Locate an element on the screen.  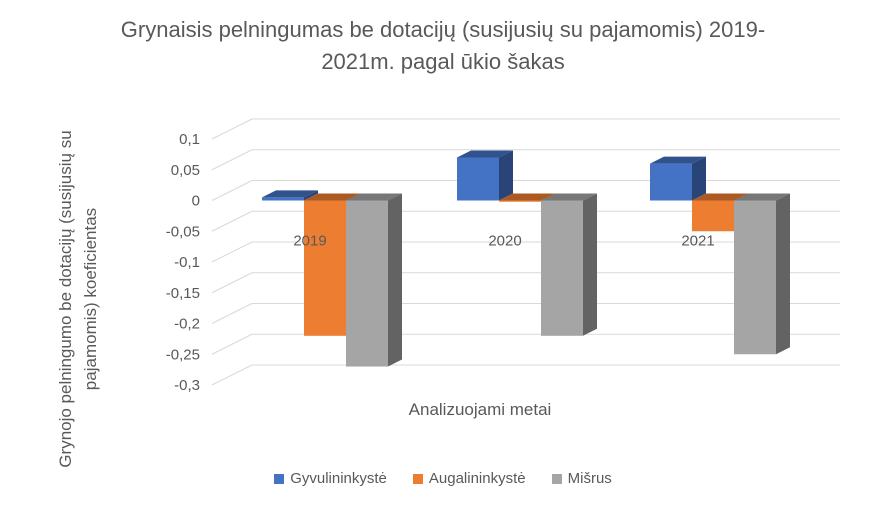
legend: Gyvulininkystė Augalininkystė Mišrus is located at coordinates (443, 478).